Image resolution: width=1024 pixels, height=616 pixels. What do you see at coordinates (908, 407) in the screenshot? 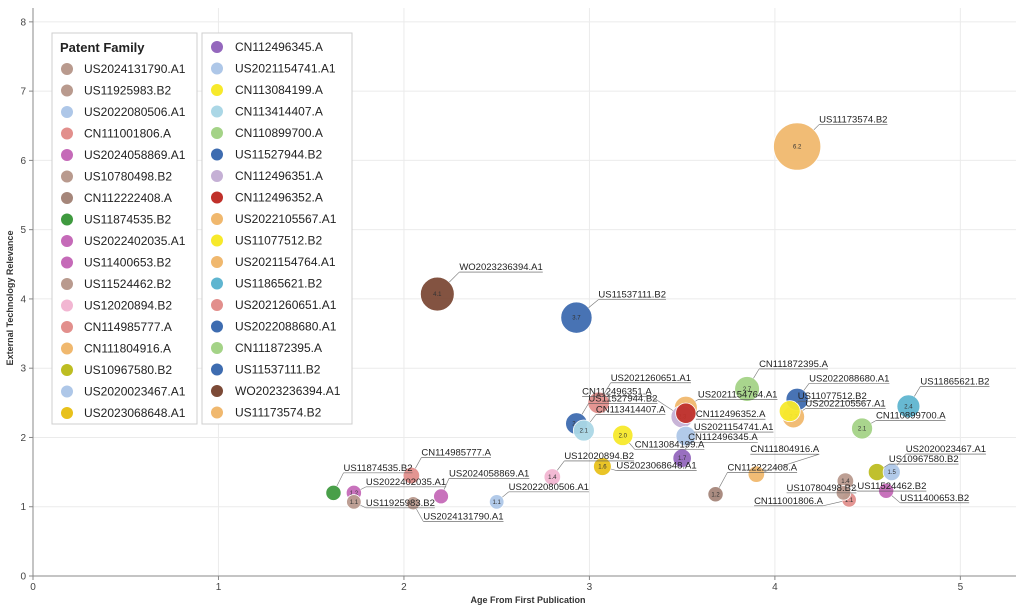
I see `data-point-value: 2.4` at bounding box center [908, 407].